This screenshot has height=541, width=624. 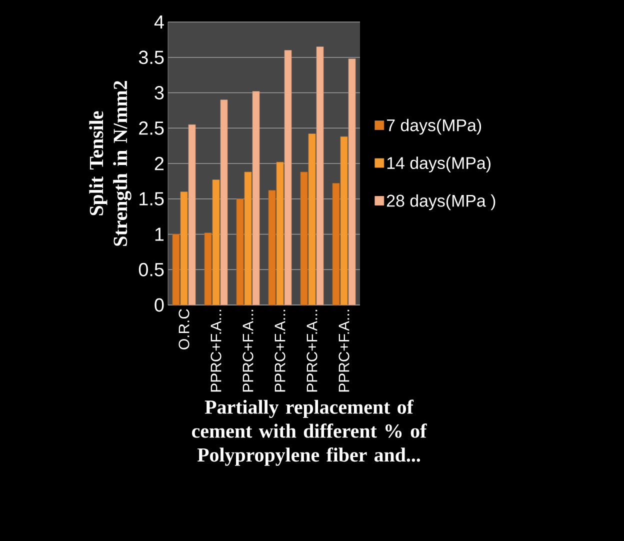 What do you see at coordinates (152, 199) in the screenshot?
I see `y-tick-label: 1.5` at bounding box center [152, 199].